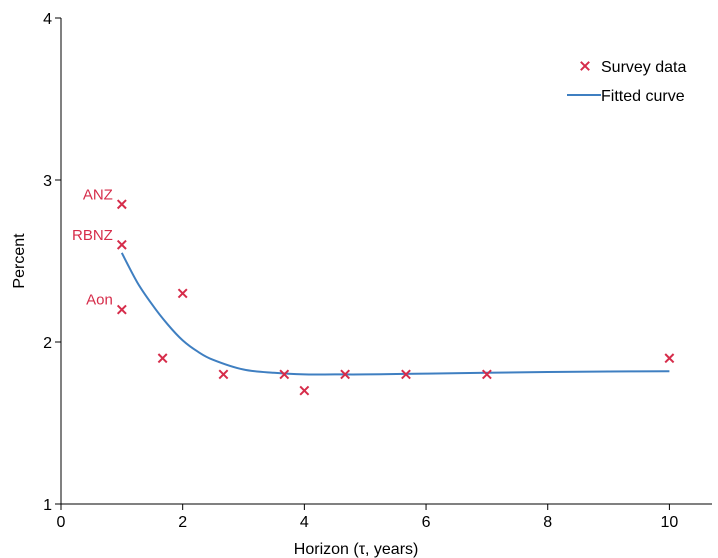  I want to click on survey-point-2-stroke-b, so click(121, 309).